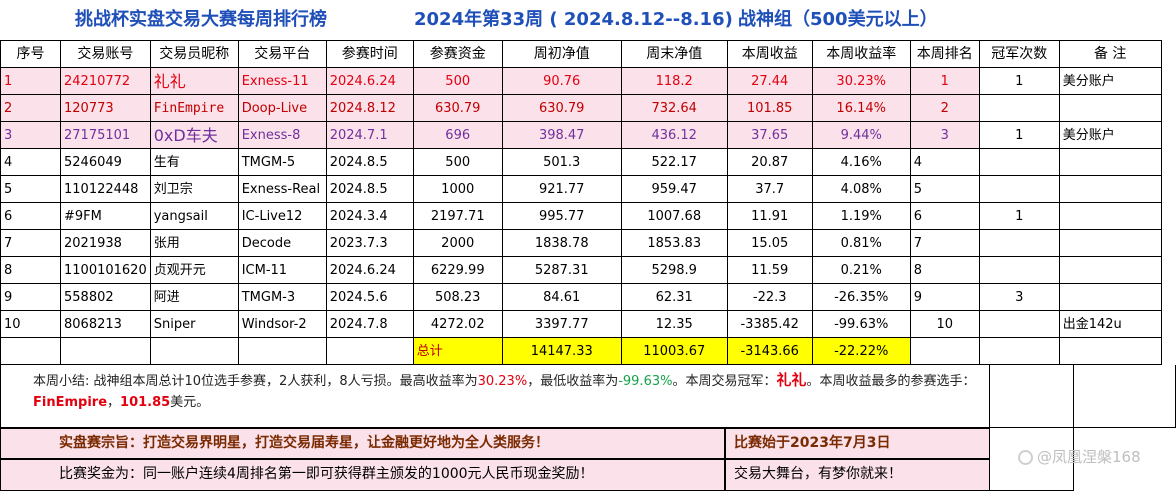 The width and height of the screenshot is (1176, 491). Describe the element at coordinates (857, 443) in the screenshot. I see `footer-start-date: 比赛始于2023年7月3日` at that location.